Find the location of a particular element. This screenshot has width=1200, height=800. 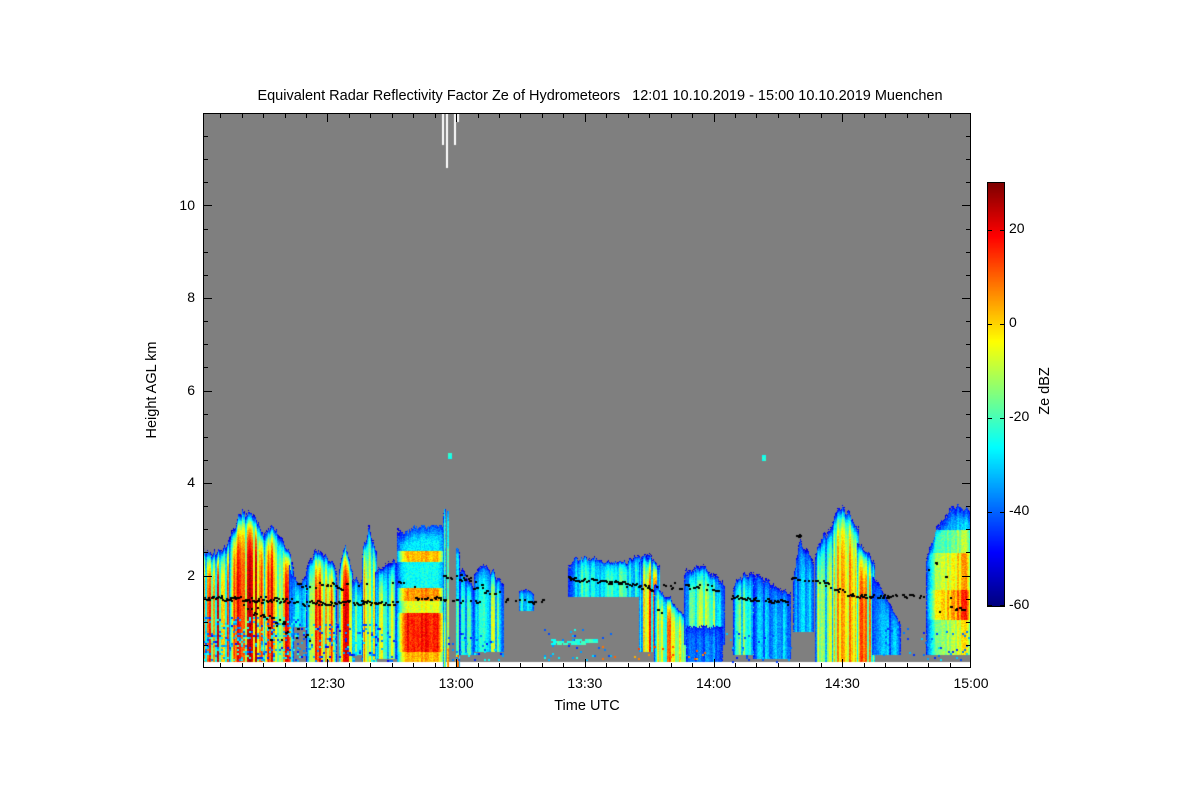

x-tick-label: 15:00 is located at coordinates (971, 683).